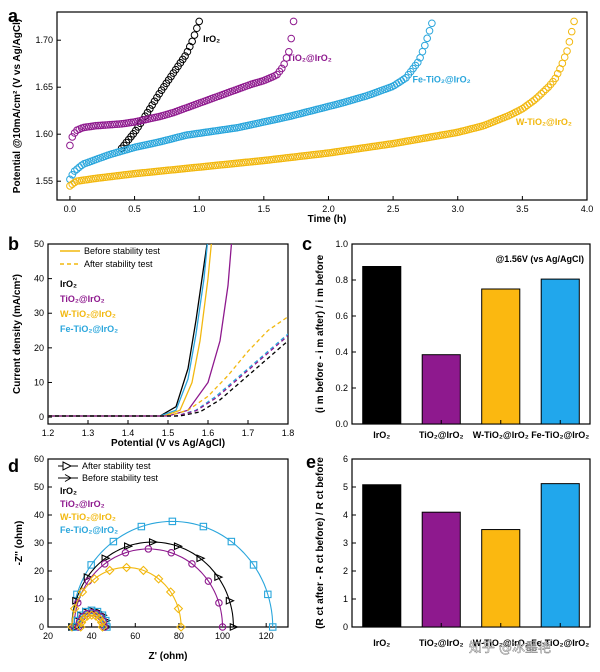 The height and width of the screenshot is (672, 600). Describe the element at coordinates (39, 571) in the screenshot. I see `y-tick-label: 20` at that location.